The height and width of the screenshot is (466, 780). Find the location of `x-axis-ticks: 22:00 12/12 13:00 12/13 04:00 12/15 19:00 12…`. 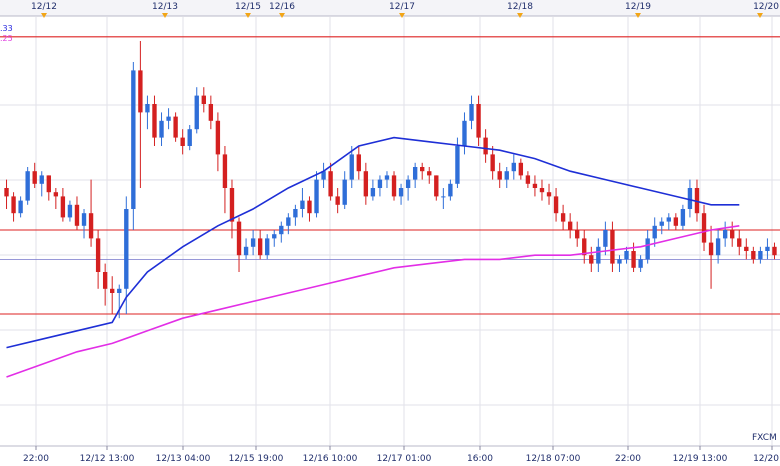

x-axis-ticks: 22:00 12/12 13:00 12/13 04:00 12/15 19:00 12… is located at coordinates (401, 455).